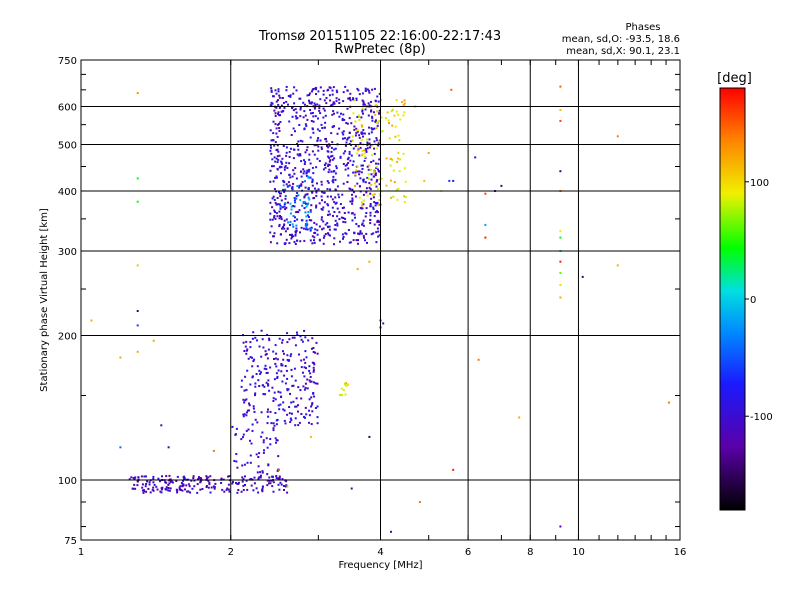 The height and width of the screenshot is (600, 800). I want to click on colorbar-tick-label: 100, so click(759, 183).